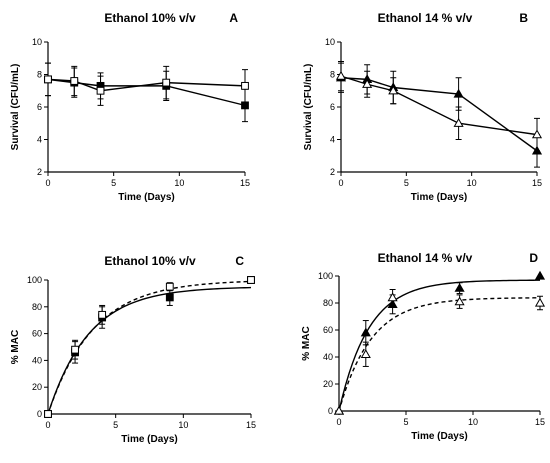  I want to click on panel-letter: A, so click(233, 18).